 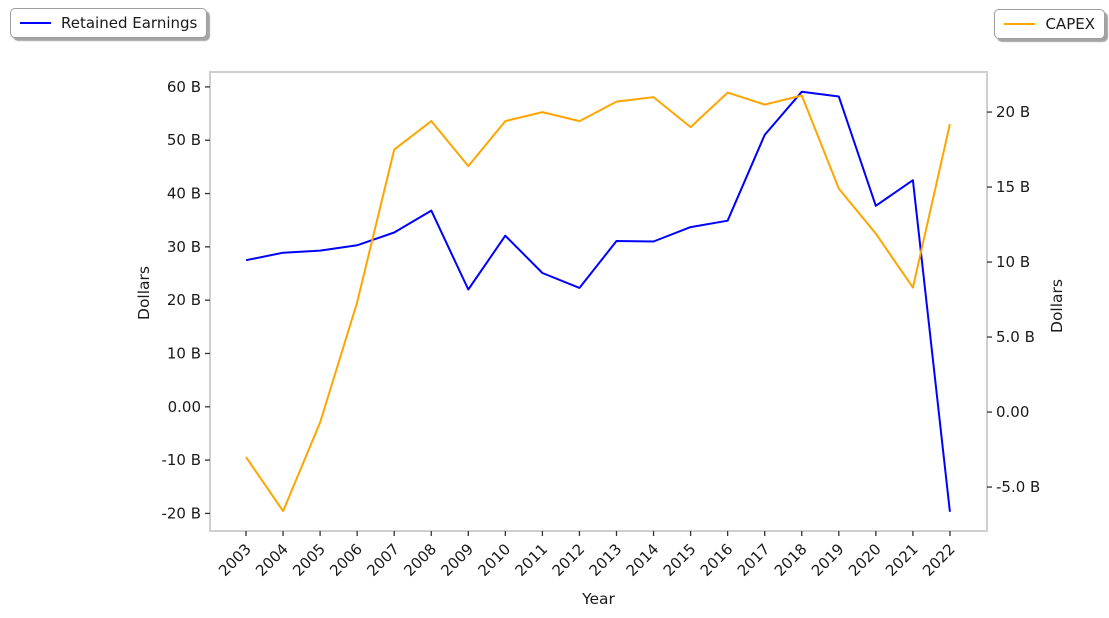 I want to click on x-axis-tick-label: 2013, so click(x=606, y=560).